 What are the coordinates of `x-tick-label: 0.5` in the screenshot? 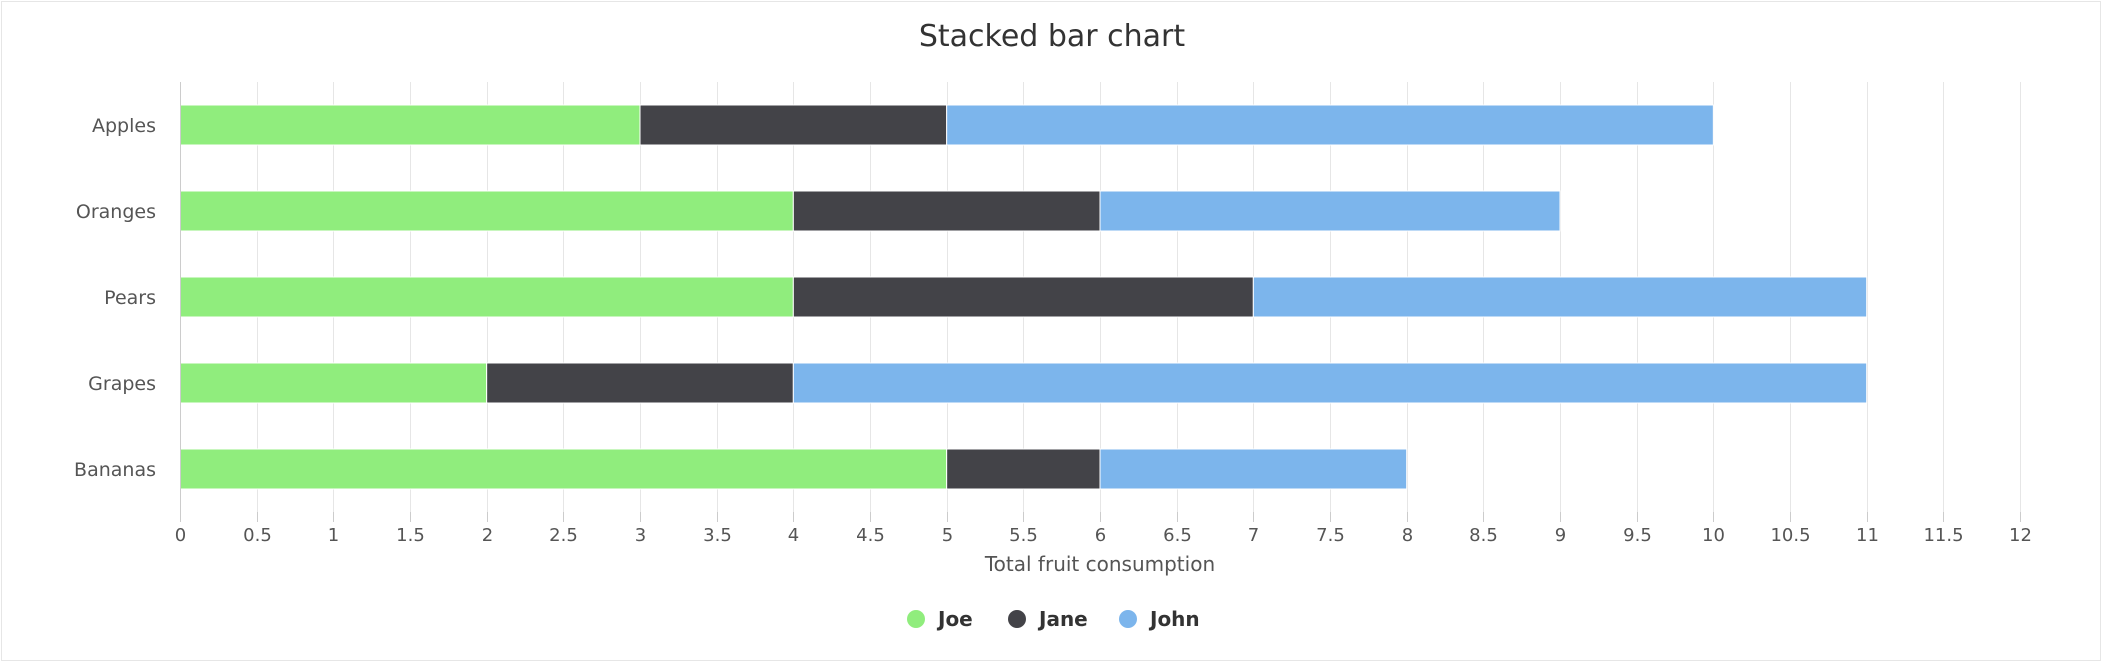 It's located at (257, 535).